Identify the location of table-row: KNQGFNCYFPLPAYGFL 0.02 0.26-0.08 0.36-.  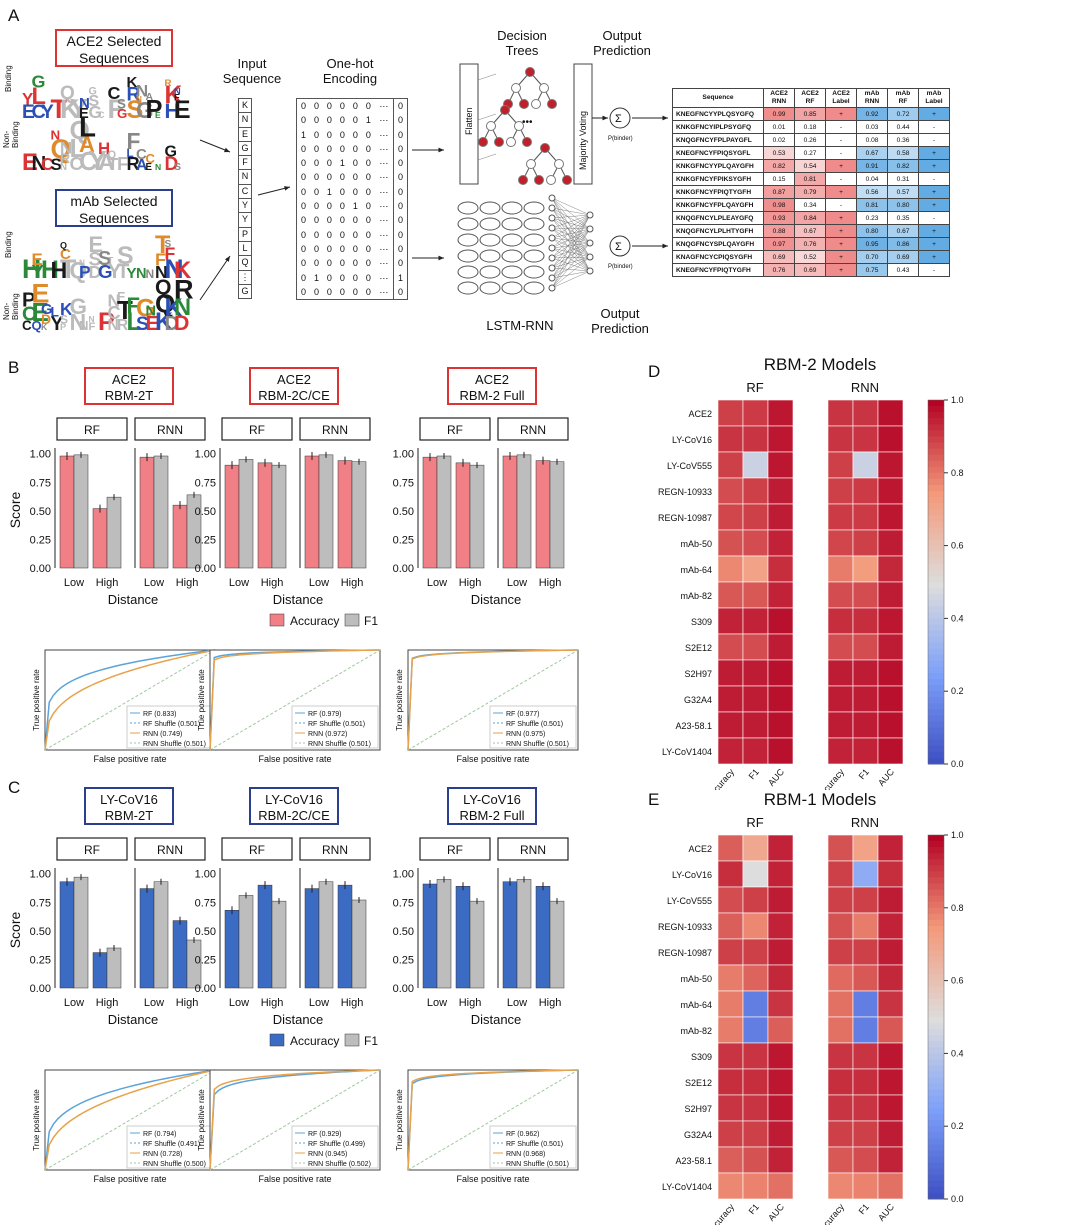
(811, 140).